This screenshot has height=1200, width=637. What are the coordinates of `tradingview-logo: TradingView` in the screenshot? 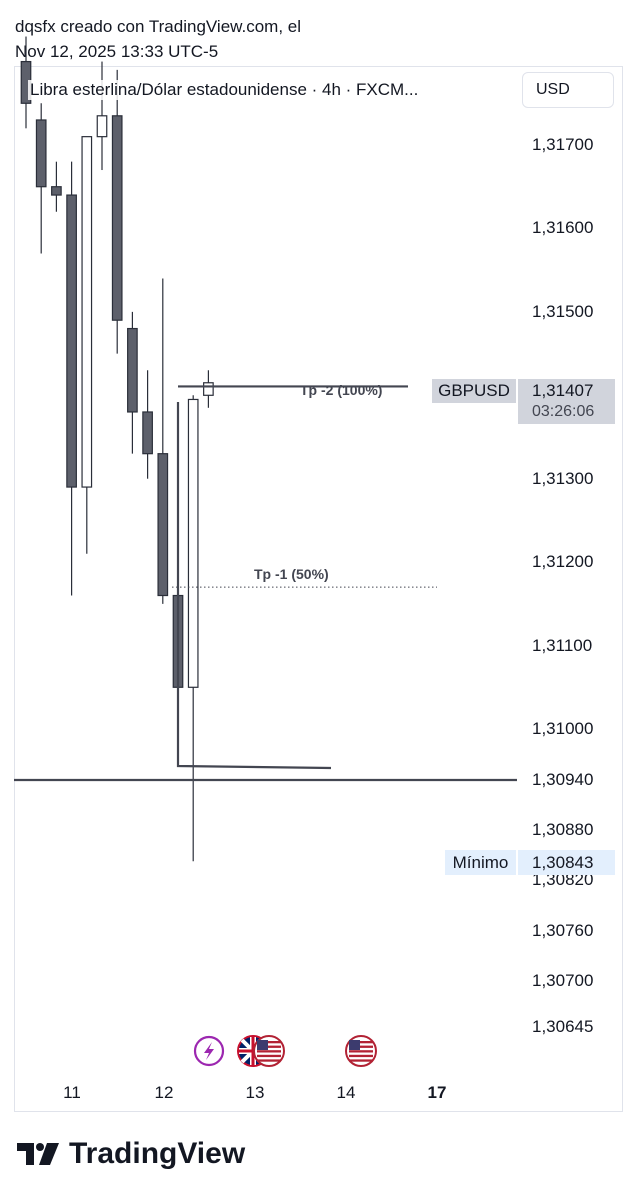 It's located at (131, 1154).